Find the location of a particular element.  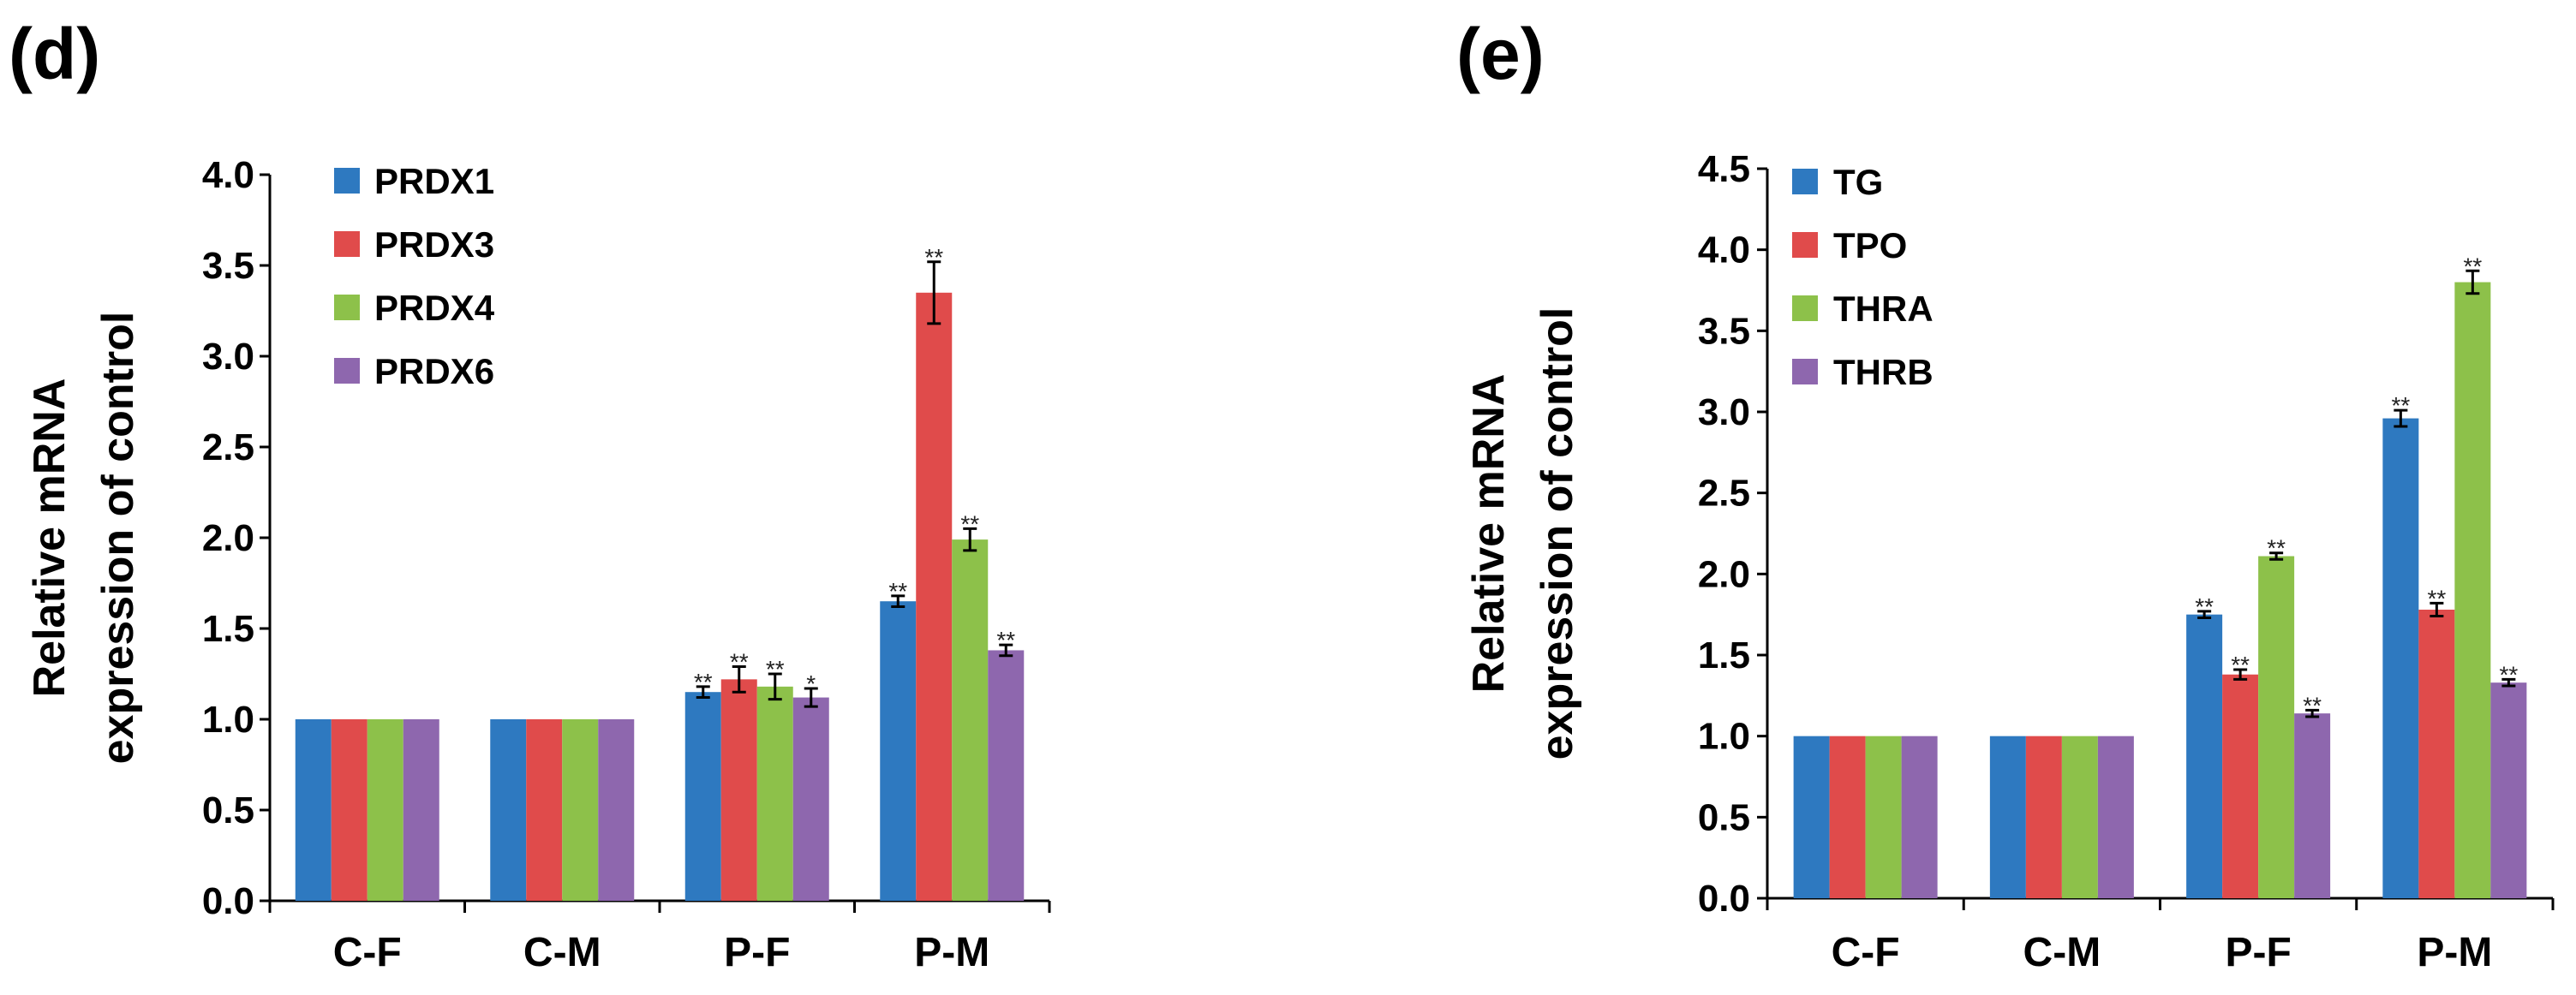

bar-prdx6-p-f is located at coordinates (811, 799).